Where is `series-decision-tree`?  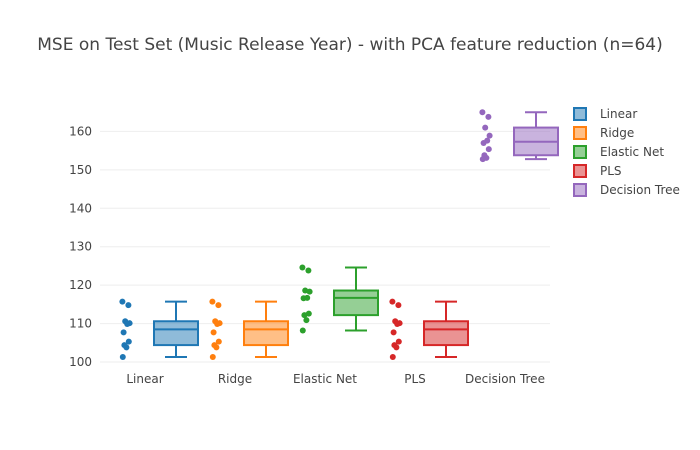
series-decision-tree is located at coordinates (519, 136).